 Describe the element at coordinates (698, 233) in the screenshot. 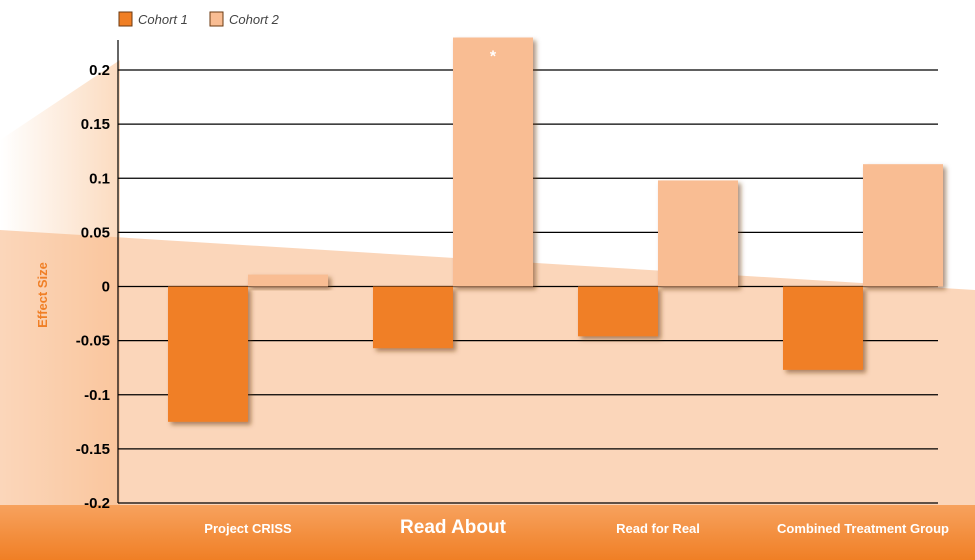

I see `bar-cohort-2-read-for-real` at that location.